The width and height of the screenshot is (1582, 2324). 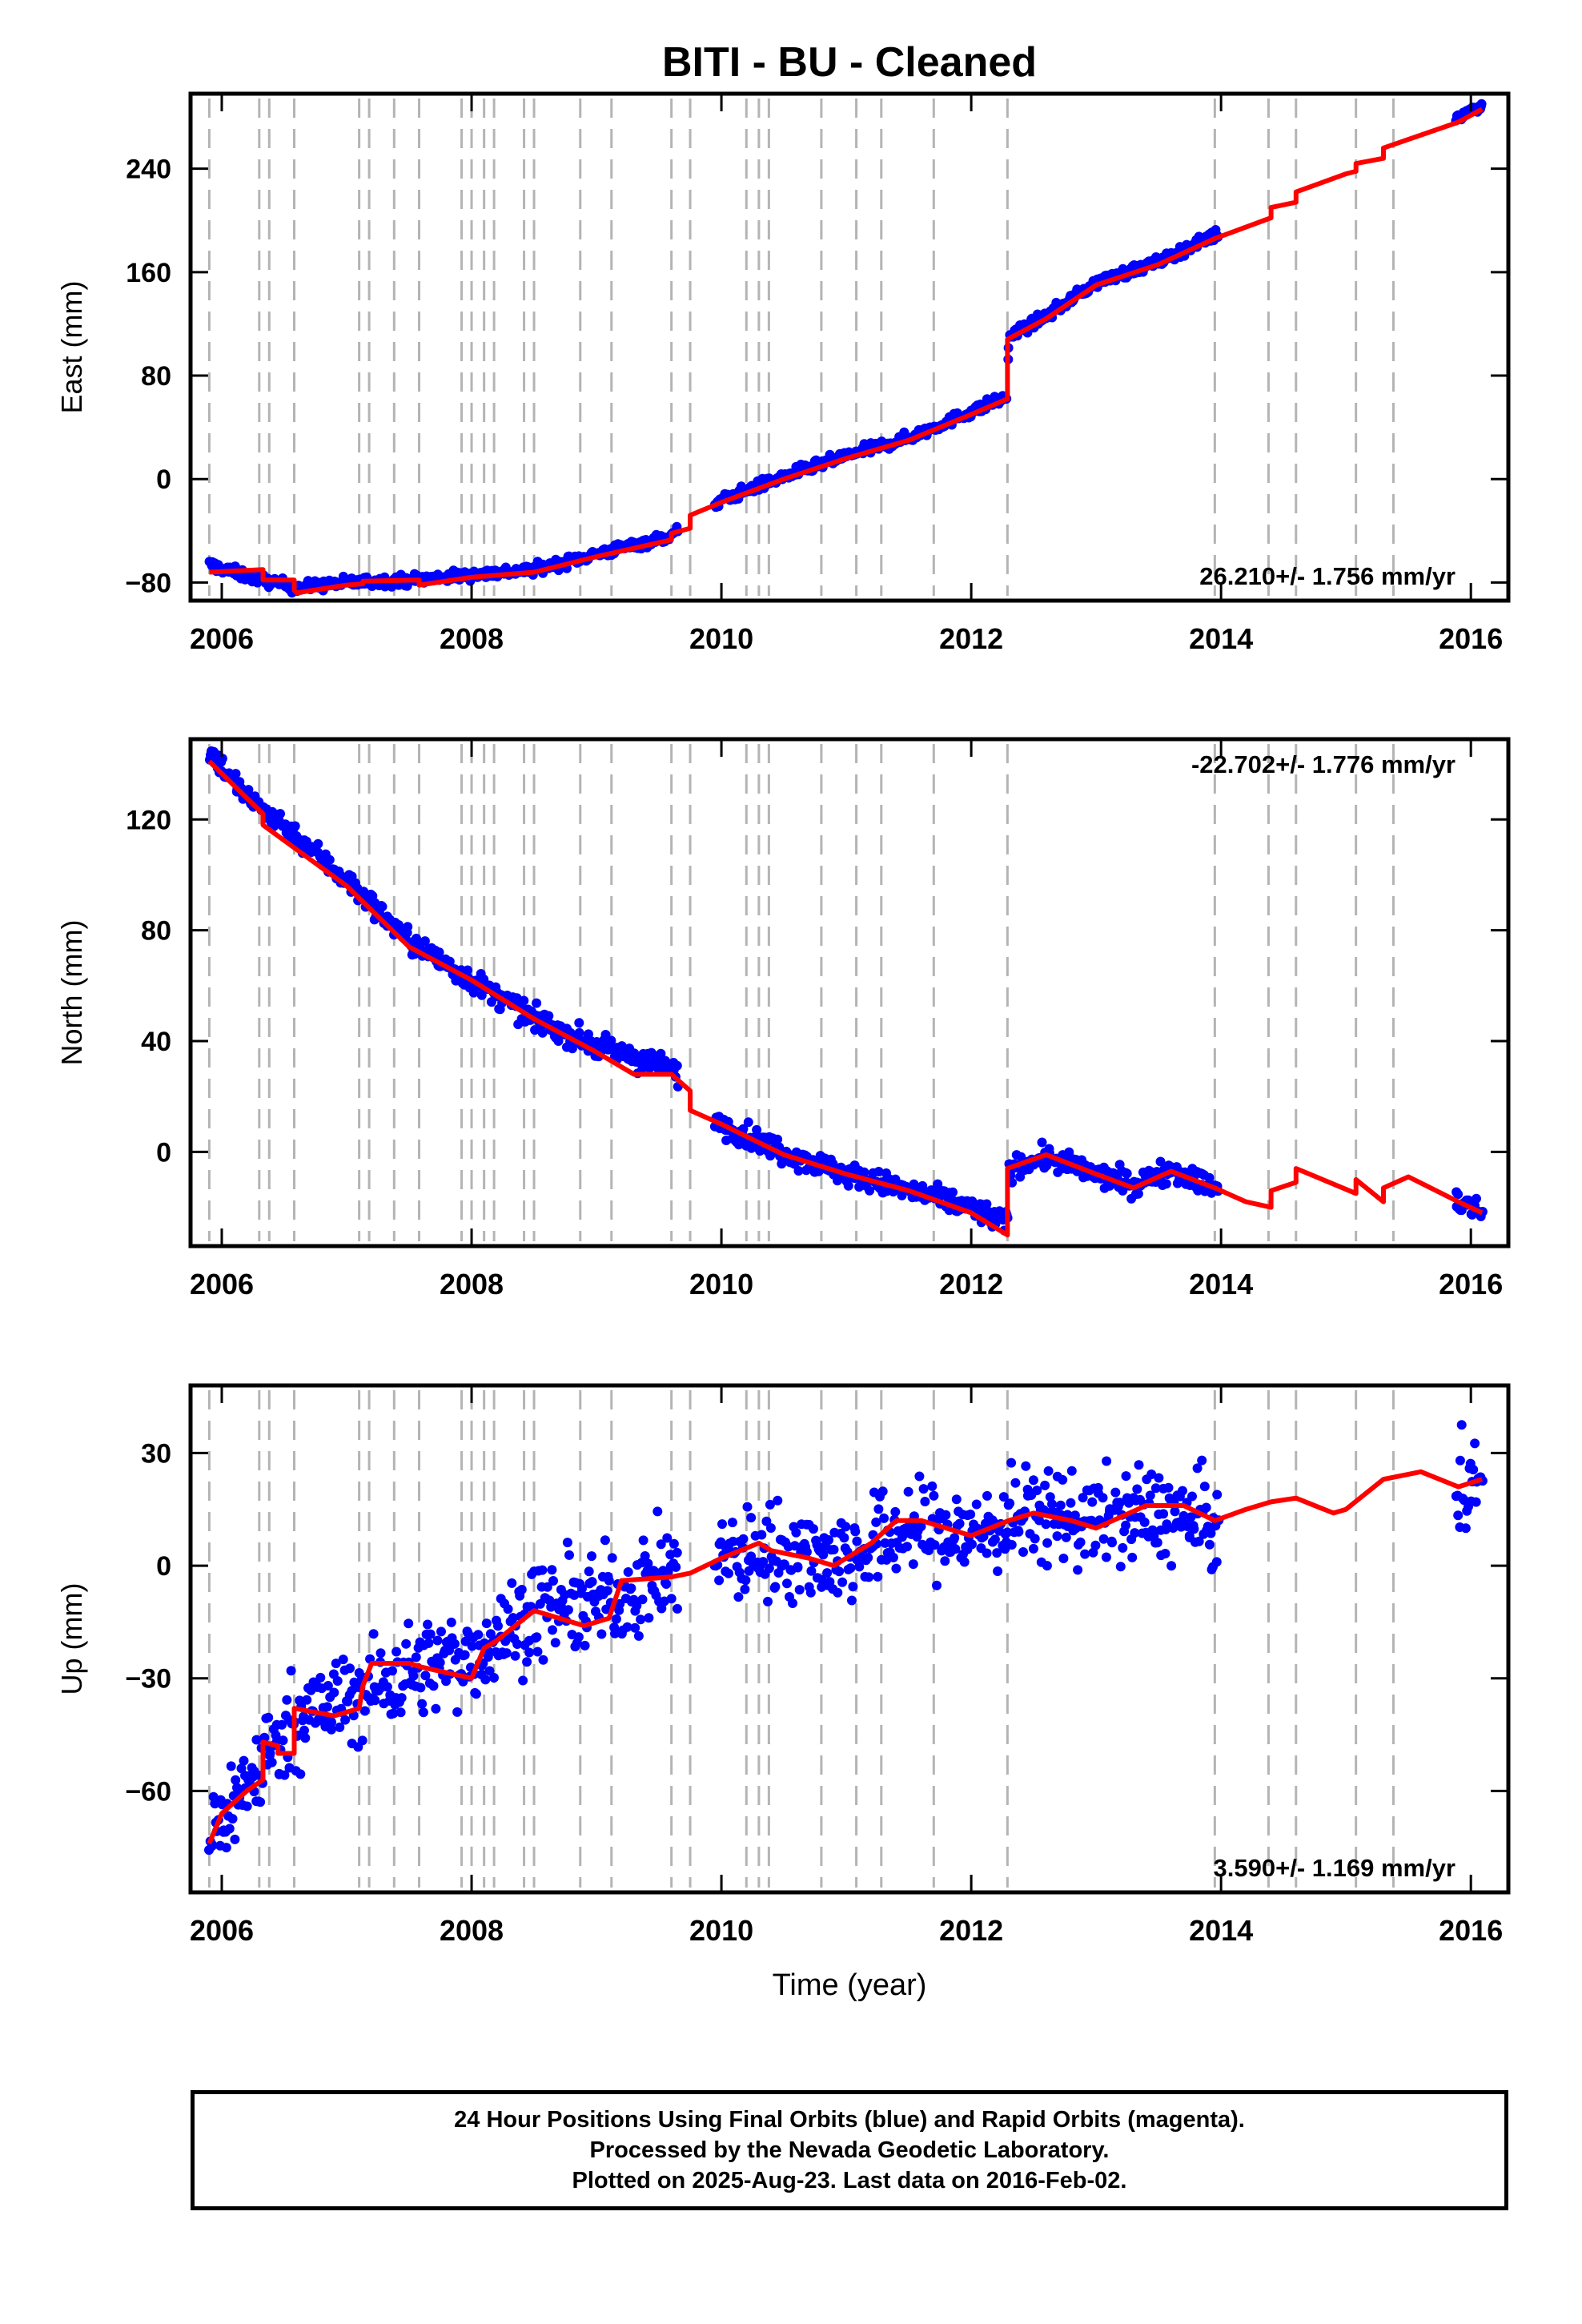 What do you see at coordinates (721, 638) in the screenshot?
I see `x-tick-label: 2010` at bounding box center [721, 638].